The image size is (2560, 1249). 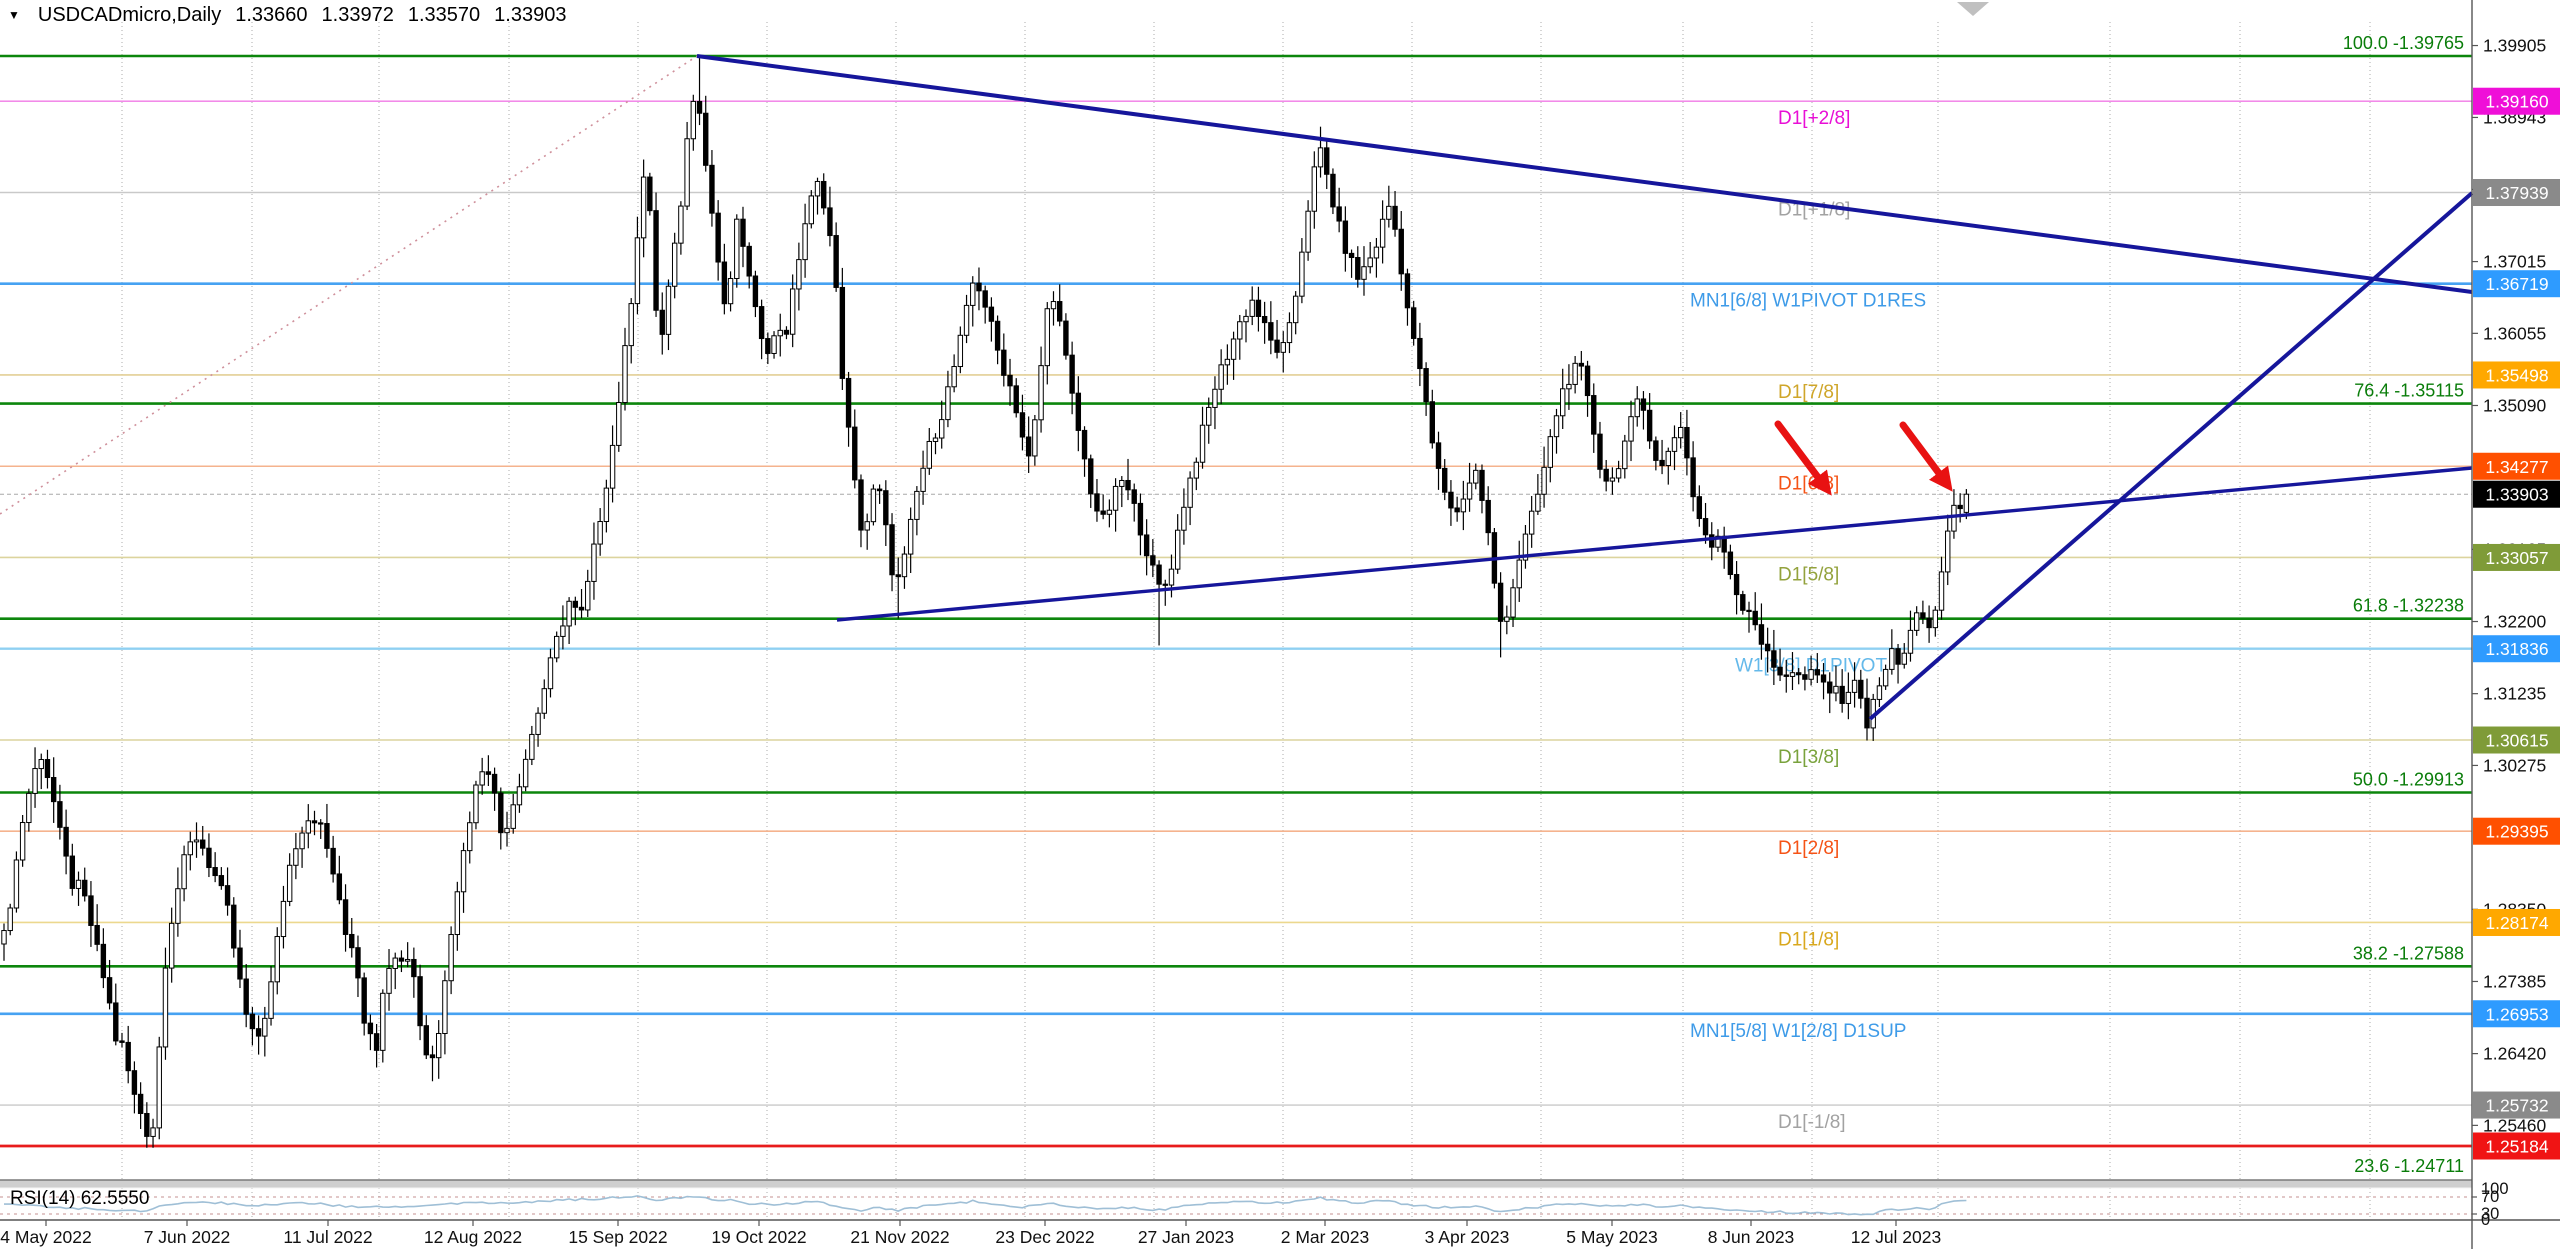 I want to click on steep-ascending-support-trendline, so click(x=2171, y=456).